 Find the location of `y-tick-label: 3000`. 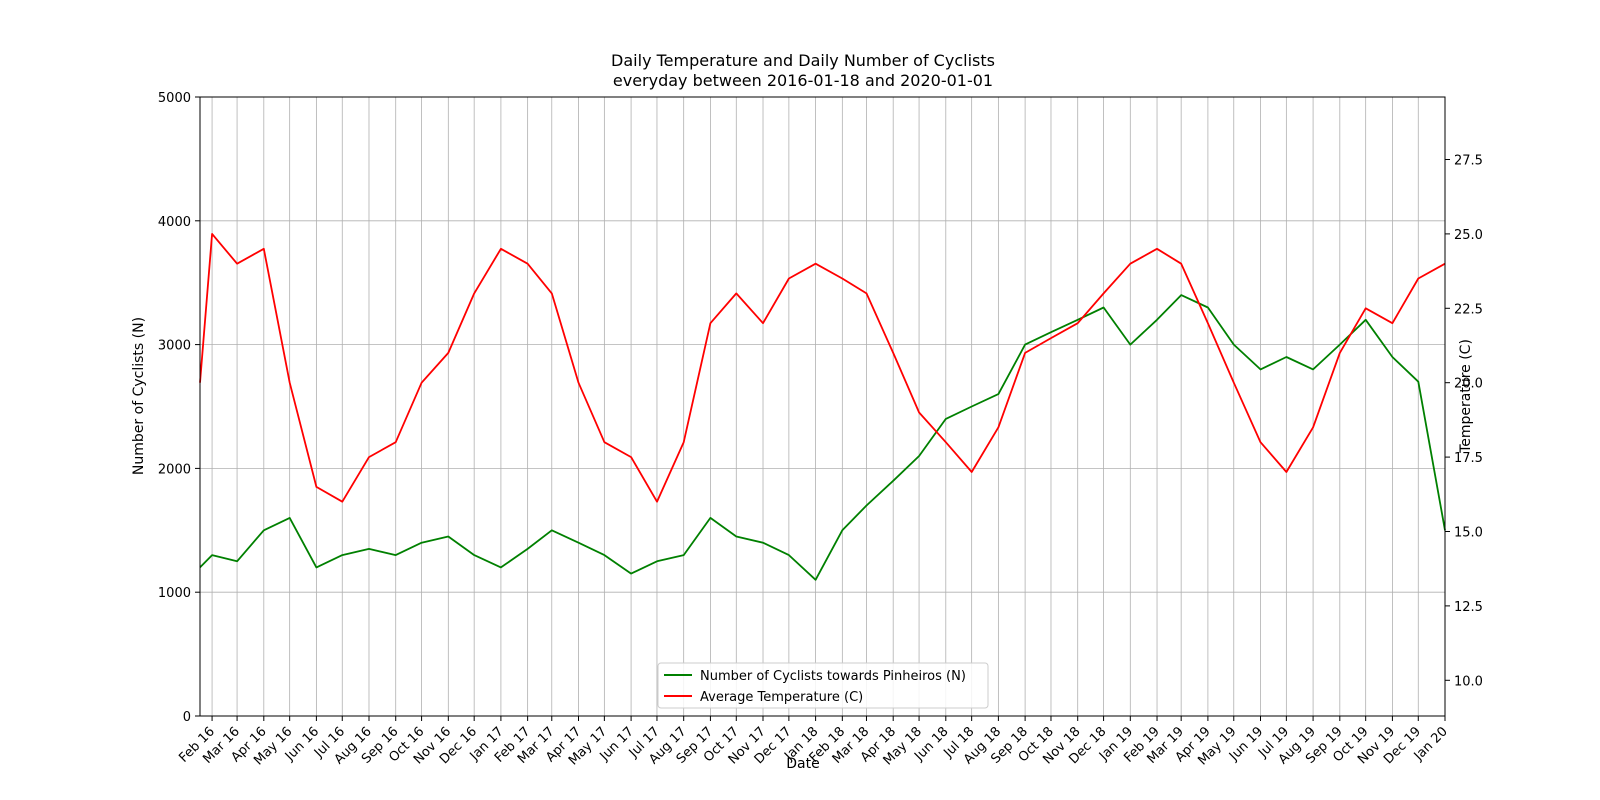

y-tick-label: 3000 is located at coordinates (174, 346).